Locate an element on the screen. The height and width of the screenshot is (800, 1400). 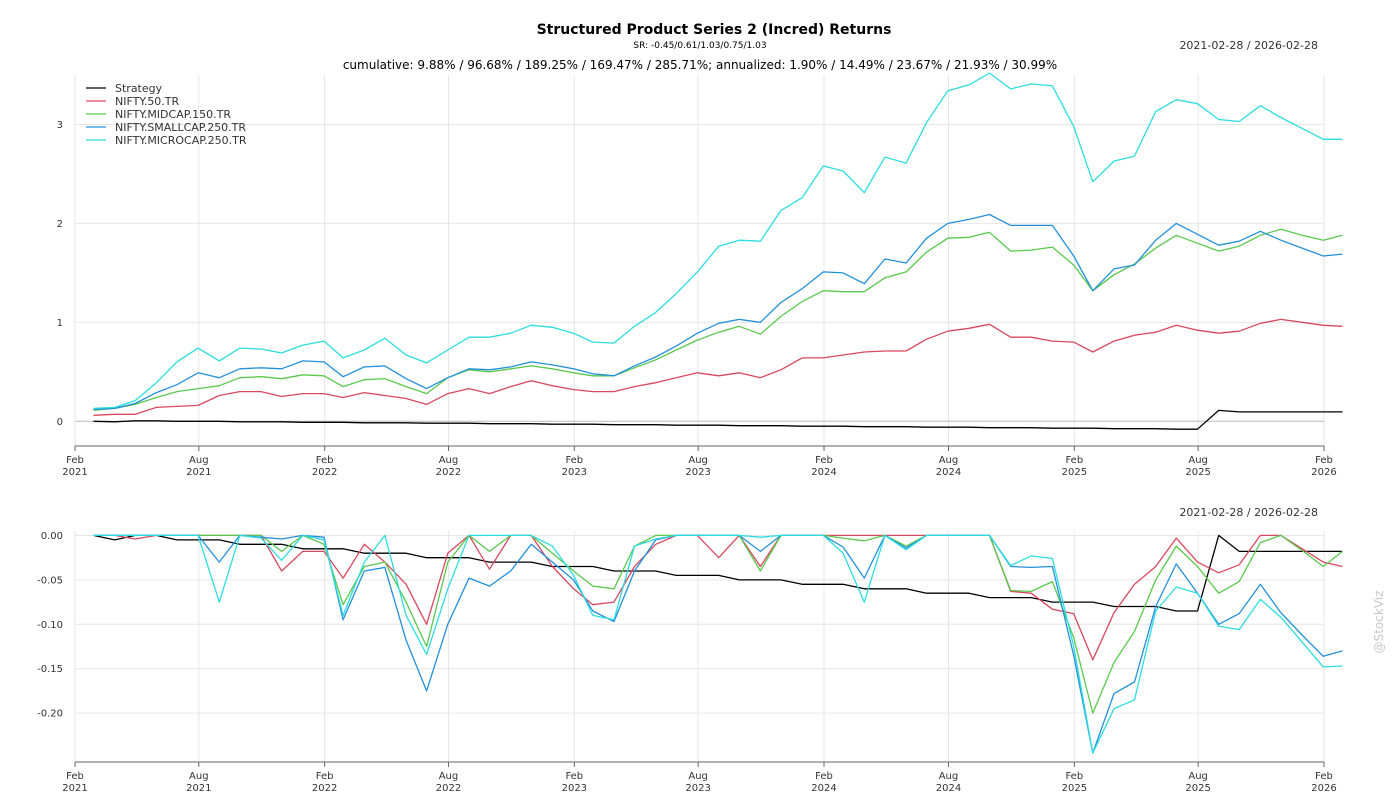
top-date-range: 2021-02-28 / 2026-02-28 is located at coordinates (1248, 45).